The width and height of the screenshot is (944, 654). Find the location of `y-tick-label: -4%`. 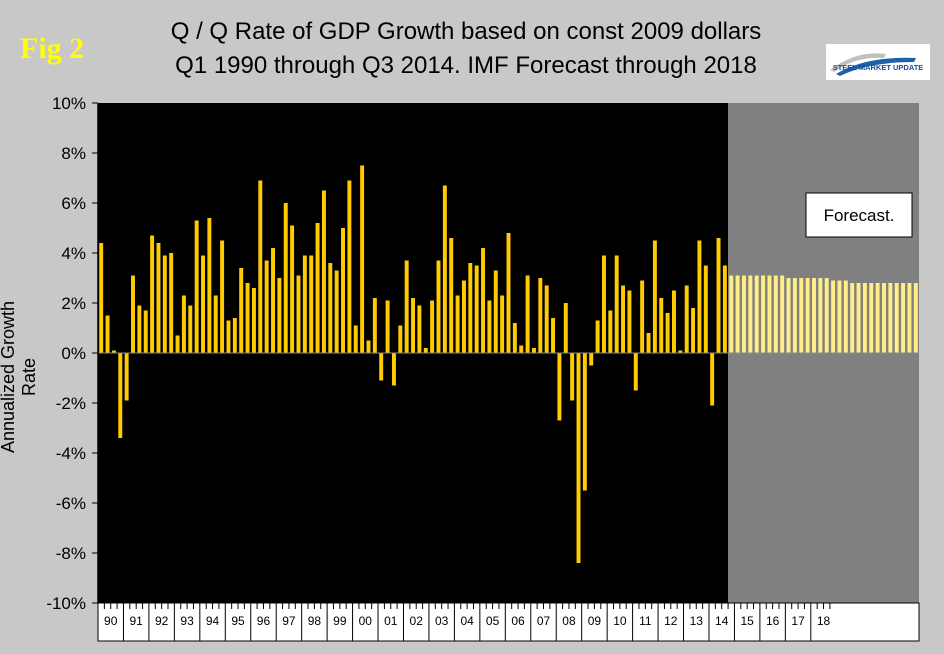

y-tick-label: -4% is located at coordinates (71, 453).